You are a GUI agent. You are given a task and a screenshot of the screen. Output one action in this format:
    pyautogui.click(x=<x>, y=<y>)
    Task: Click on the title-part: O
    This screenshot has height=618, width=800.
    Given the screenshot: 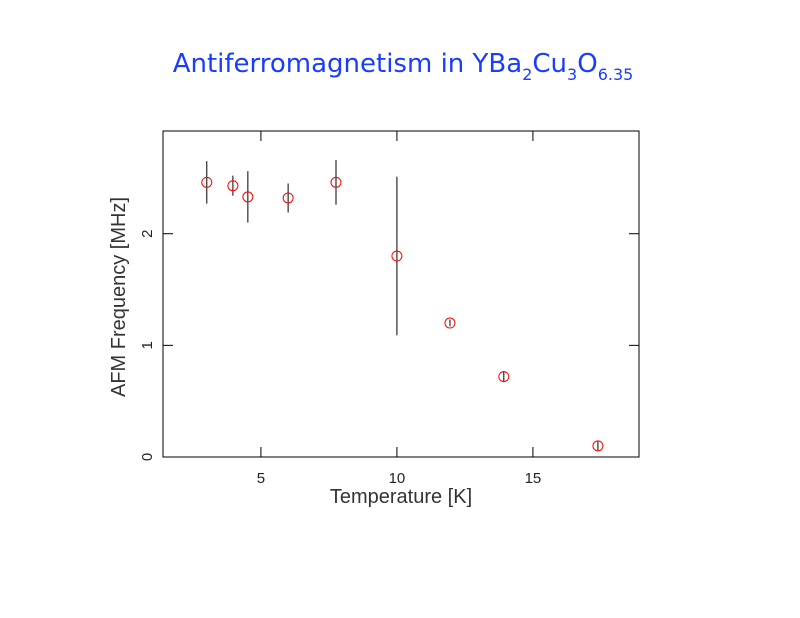 What is the action you would take?
    pyautogui.click(x=587, y=64)
    